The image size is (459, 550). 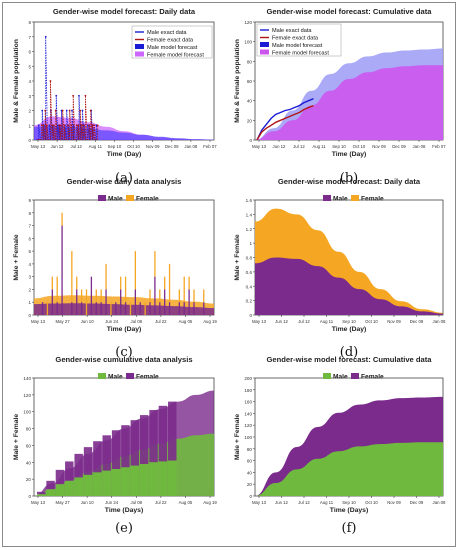 What do you see at coordinates (29, 22) in the screenshot?
I see `y-tick-label: 8` at bounding box center [29, 22].